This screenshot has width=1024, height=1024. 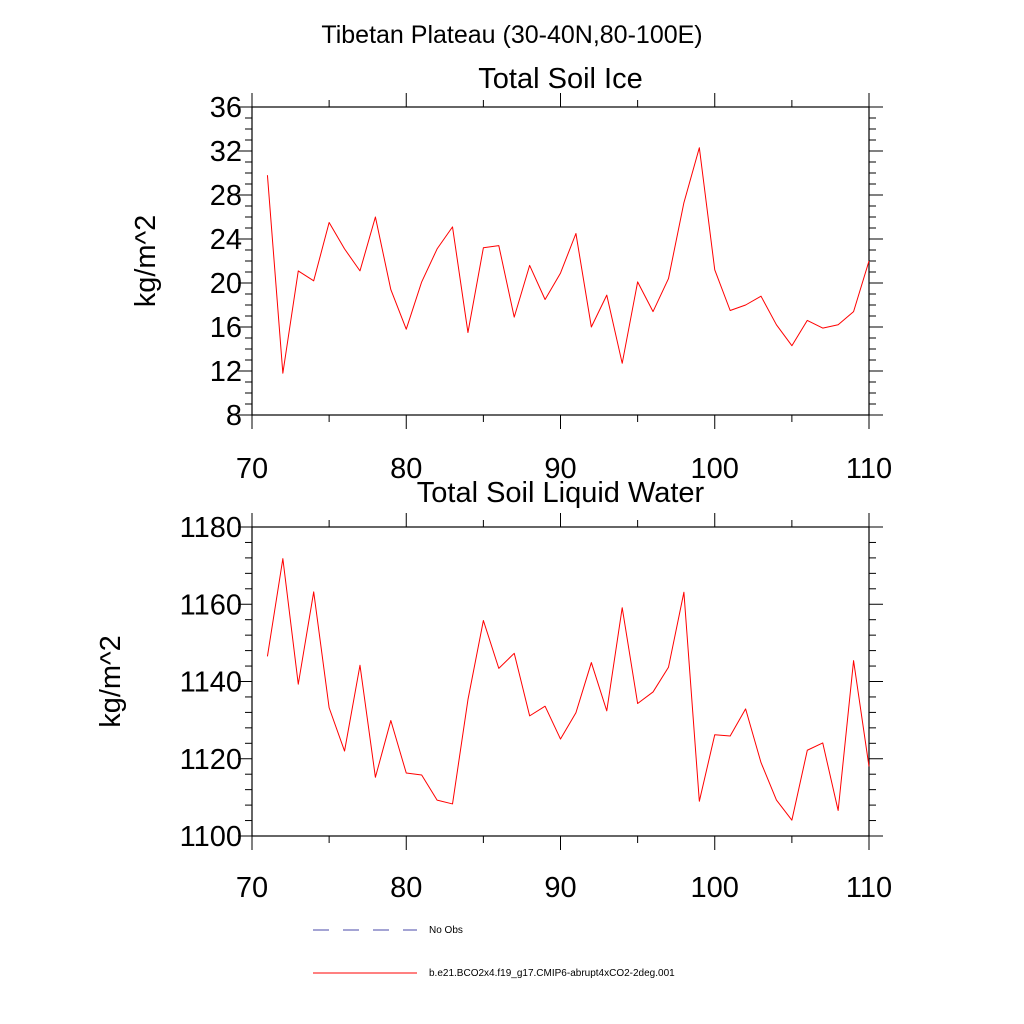 What do you see at coordinates (511, 35) in the screenshot?
I see `figure-title: Tibetan Plateau (30-40N,80-100E)` at bounding box center [511, 35].